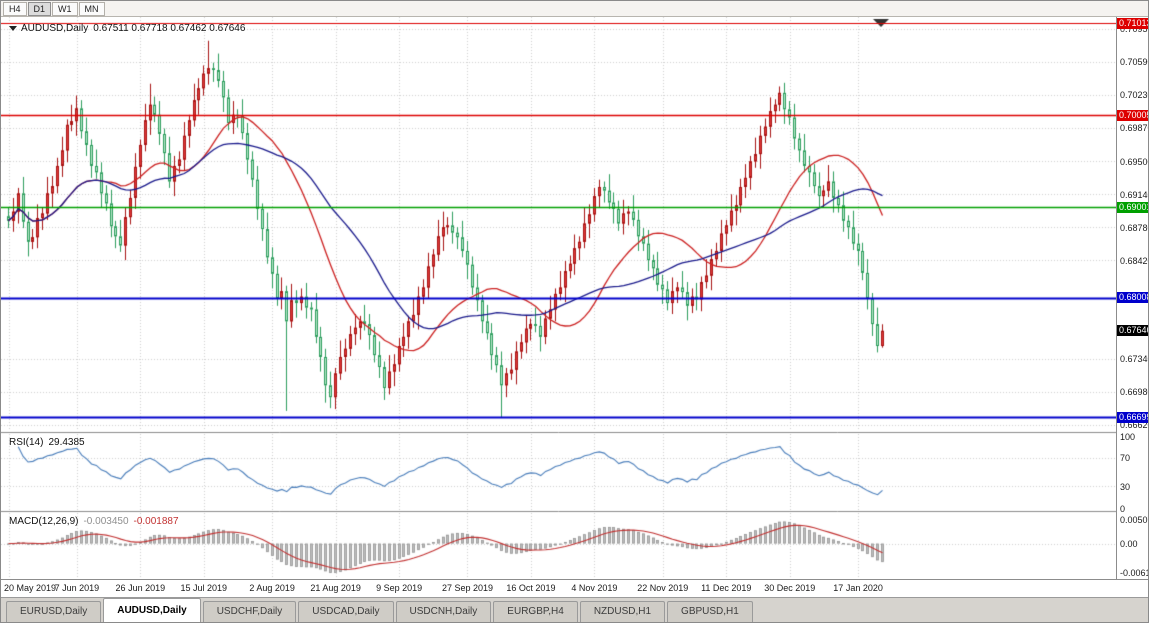 This screenshot has width=1149, height=623. What do you see at coordinates (44, 521) in the screenshot?
I see `macd-label: MACD(12,26,9)` at bounding box center [44, 521].